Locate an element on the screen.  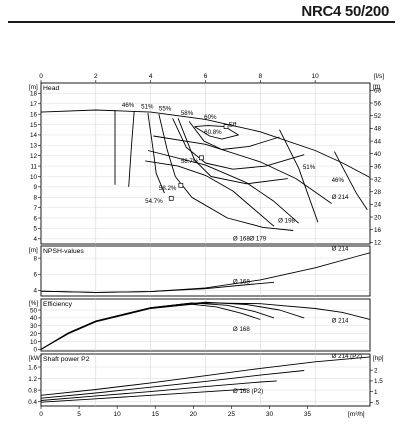
left-axis-unit: [m] is located at coordinates (33, 250).